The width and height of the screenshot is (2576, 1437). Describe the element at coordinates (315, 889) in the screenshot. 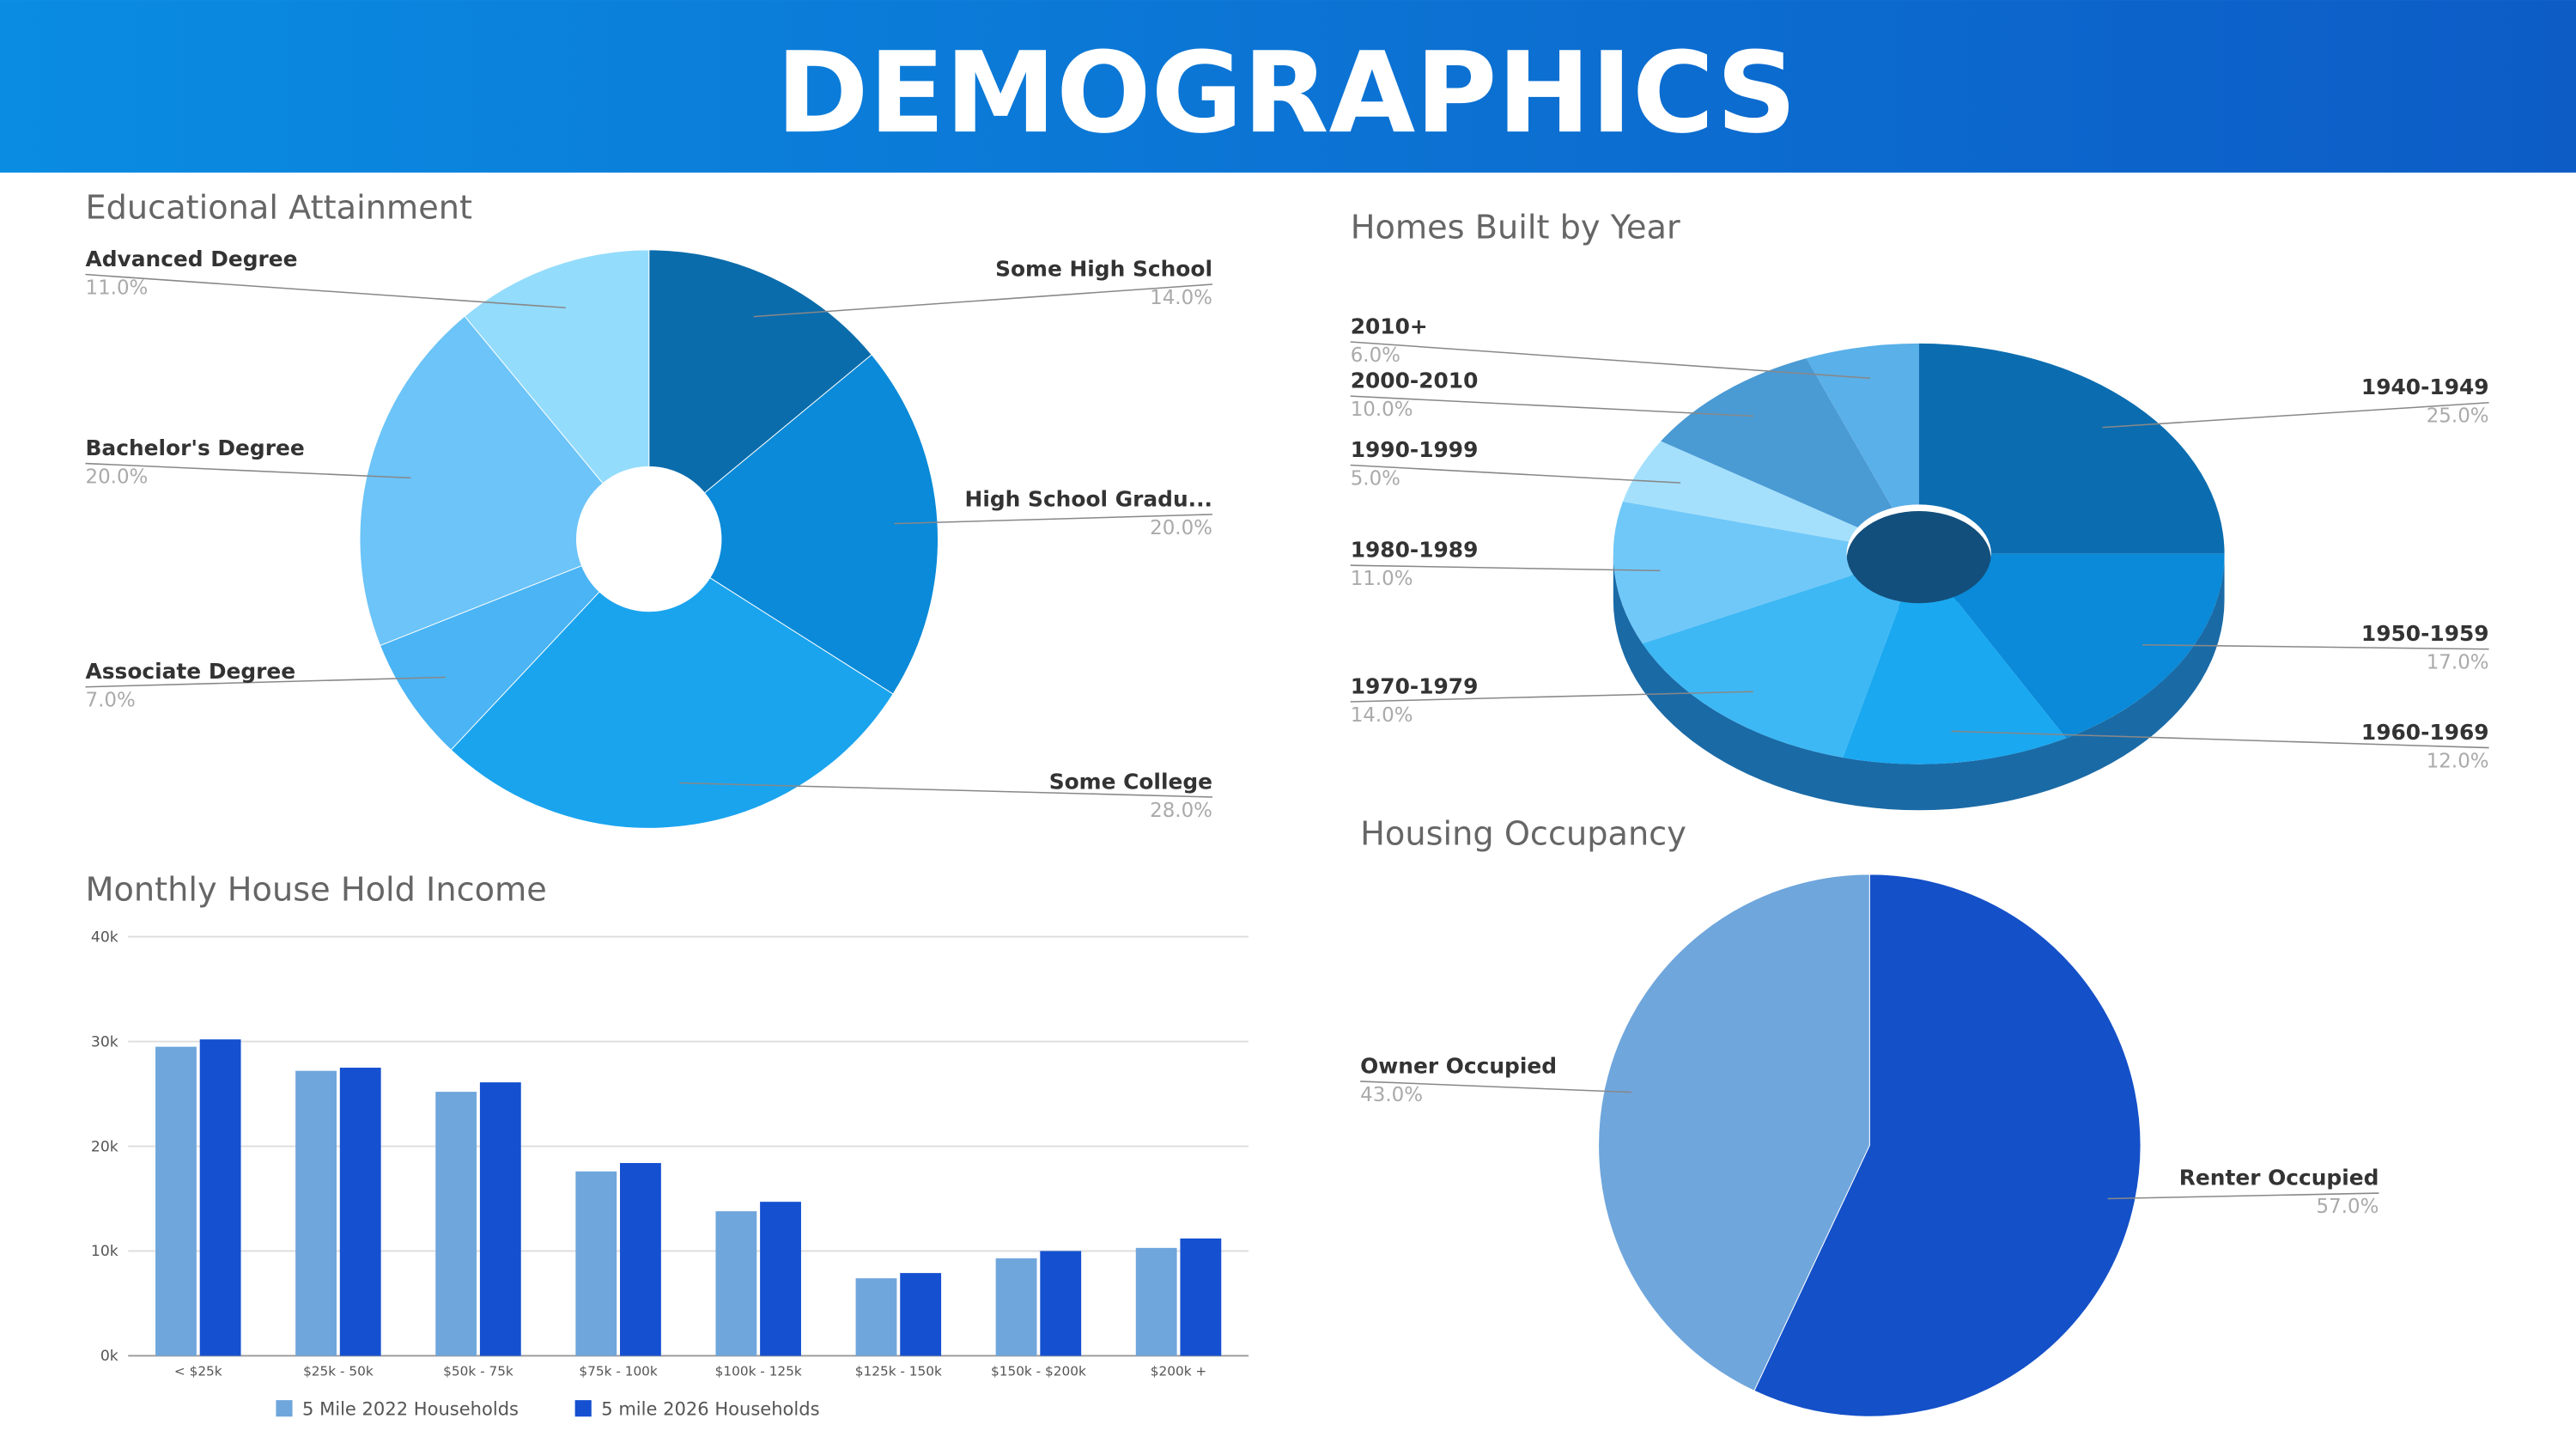

I see `chart-title: Monthly House Hold Income` at that location.